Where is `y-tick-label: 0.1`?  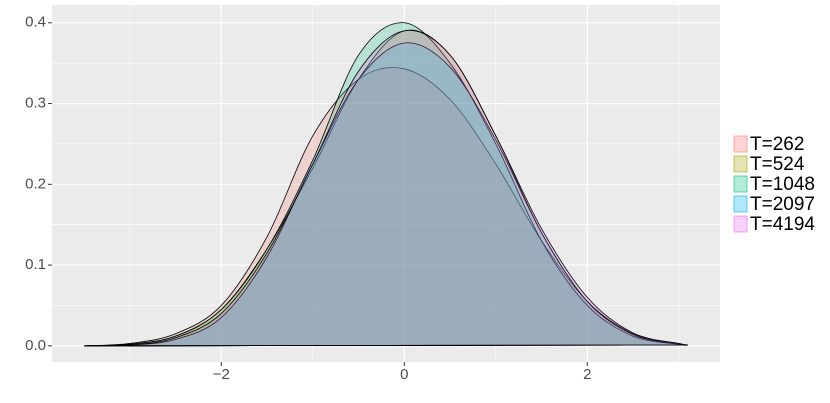 y-tick-label: 0.1 is located at coordinates (35, 264).